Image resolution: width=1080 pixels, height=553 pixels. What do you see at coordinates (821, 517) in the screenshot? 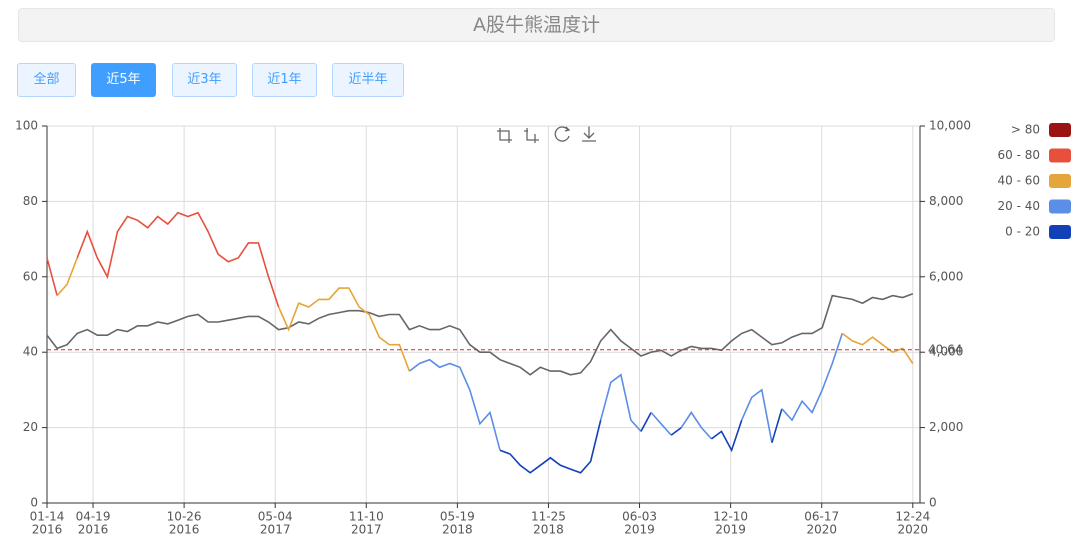
I see `x-tick-label: 06-17` at bounding box center [821, 517].